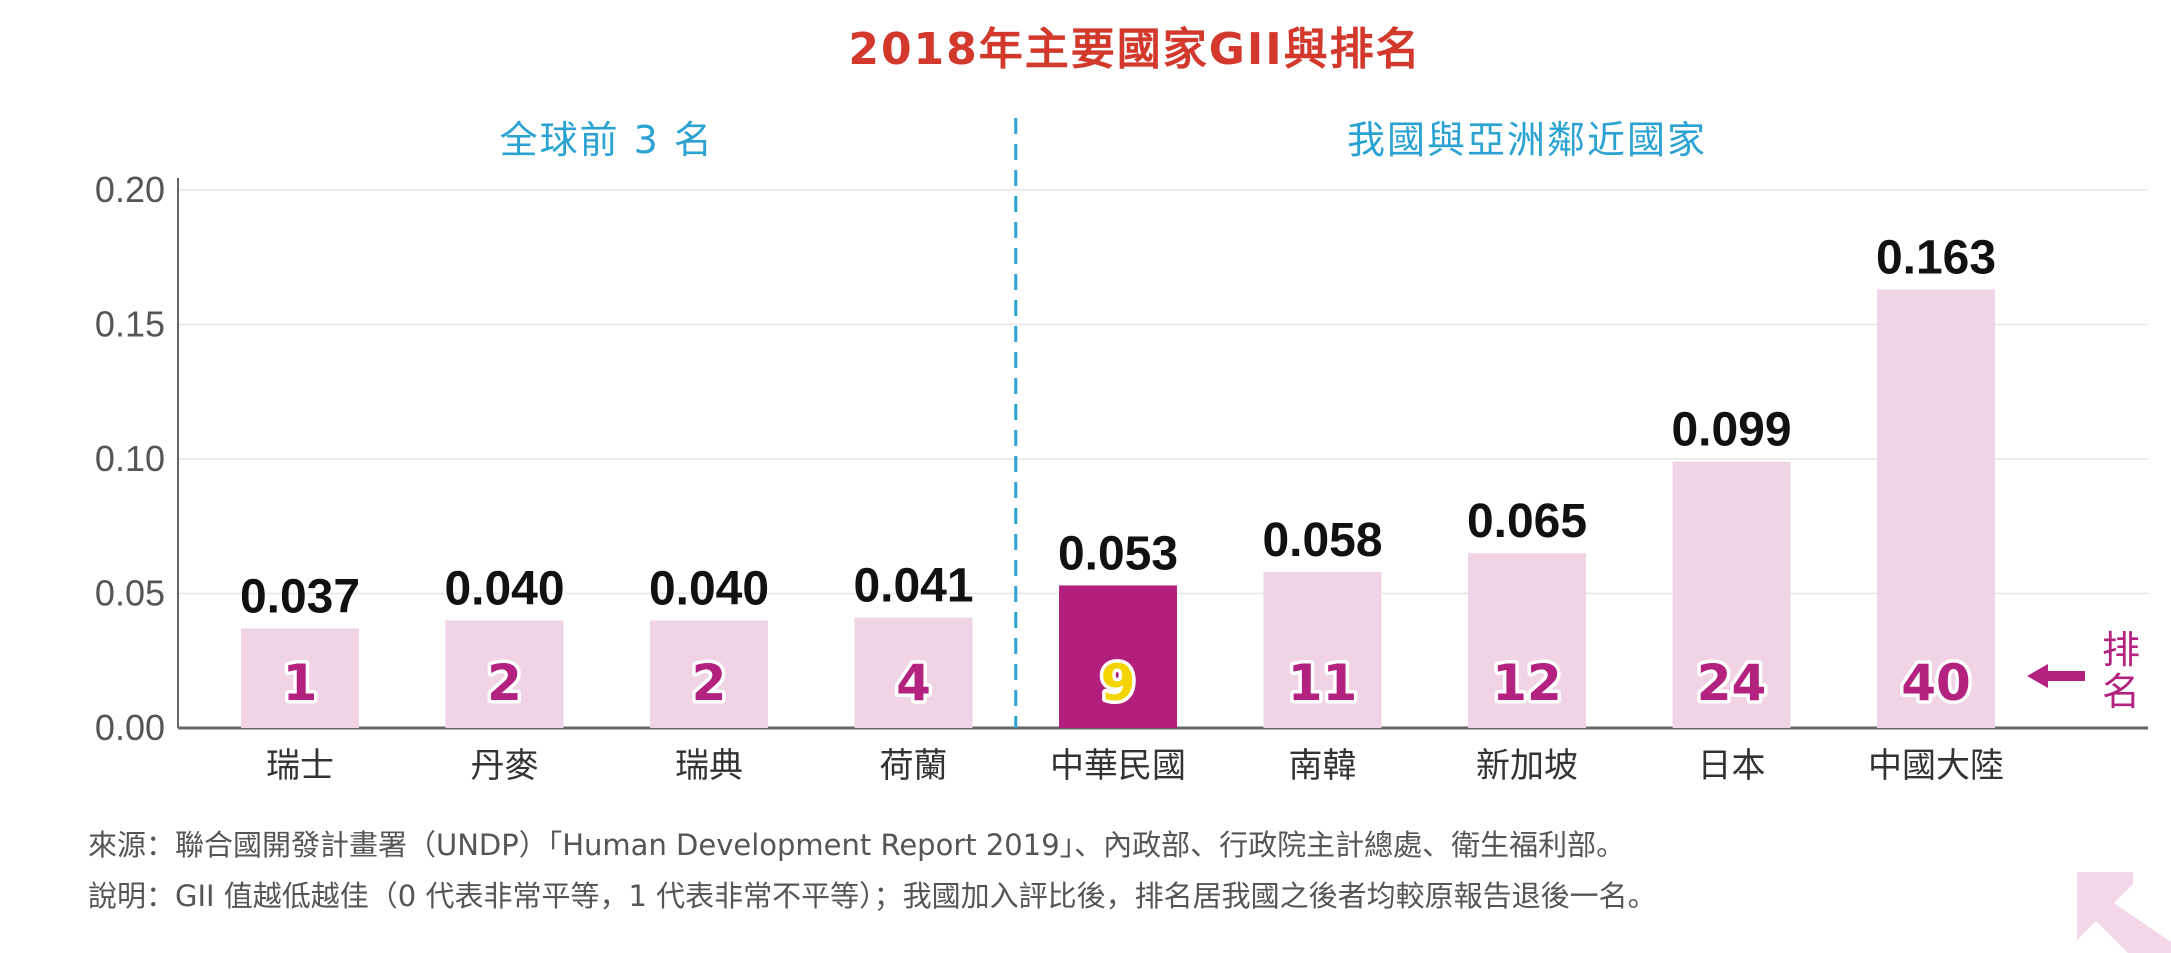 Image resolution: width=2171 pixels, height=953 pixels. What do you see at coordinates (300, 596) in the screenshot?
I see `value-label: 0.037` at bounding box center [300, 596].